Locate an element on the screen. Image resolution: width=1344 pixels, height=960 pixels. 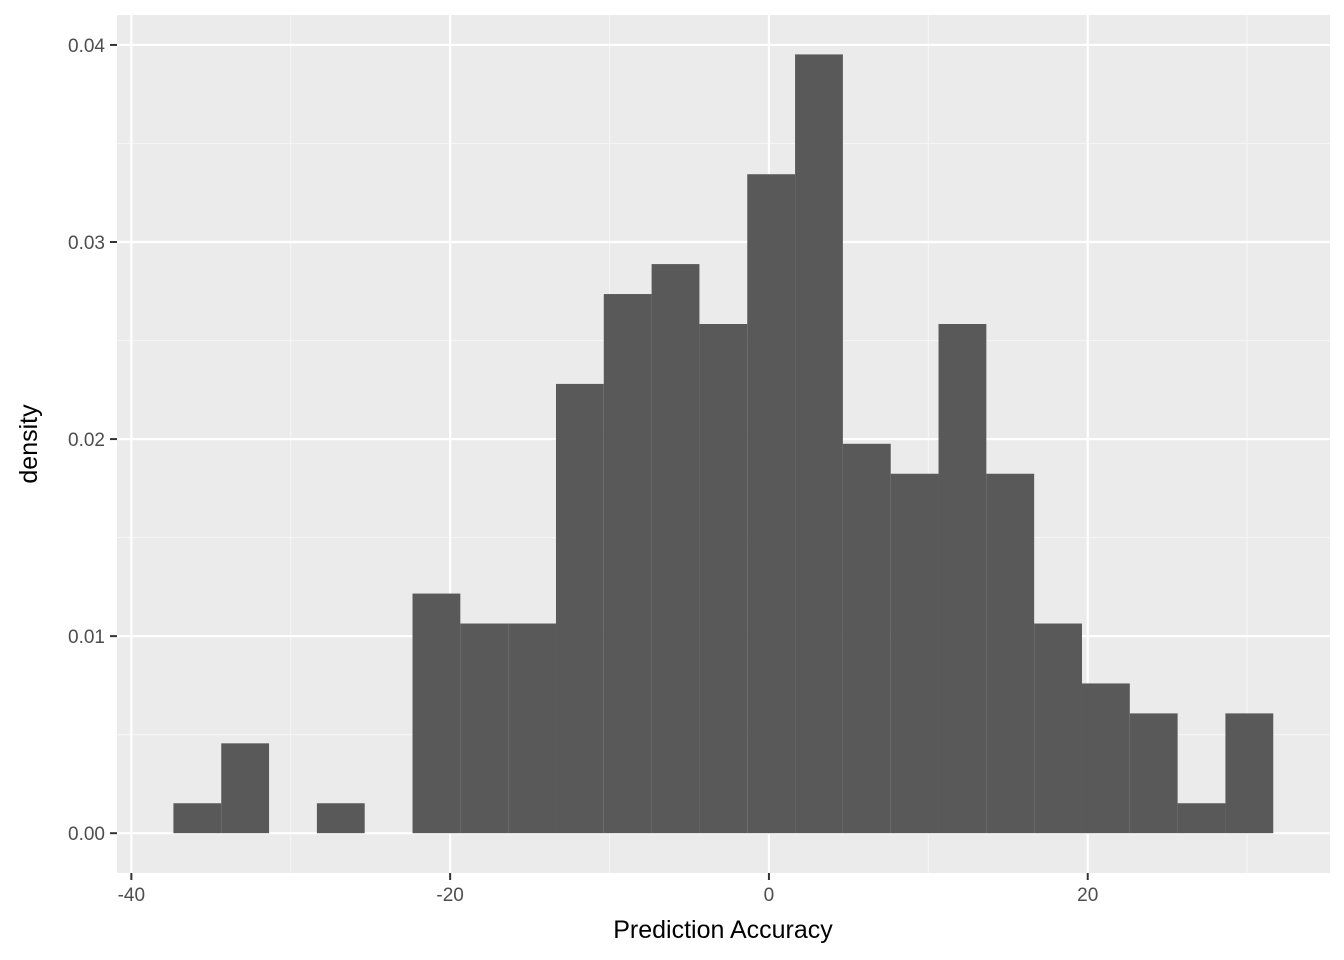
x-axis-title: Prediction Accuracy is located at coordinates (723, 930).